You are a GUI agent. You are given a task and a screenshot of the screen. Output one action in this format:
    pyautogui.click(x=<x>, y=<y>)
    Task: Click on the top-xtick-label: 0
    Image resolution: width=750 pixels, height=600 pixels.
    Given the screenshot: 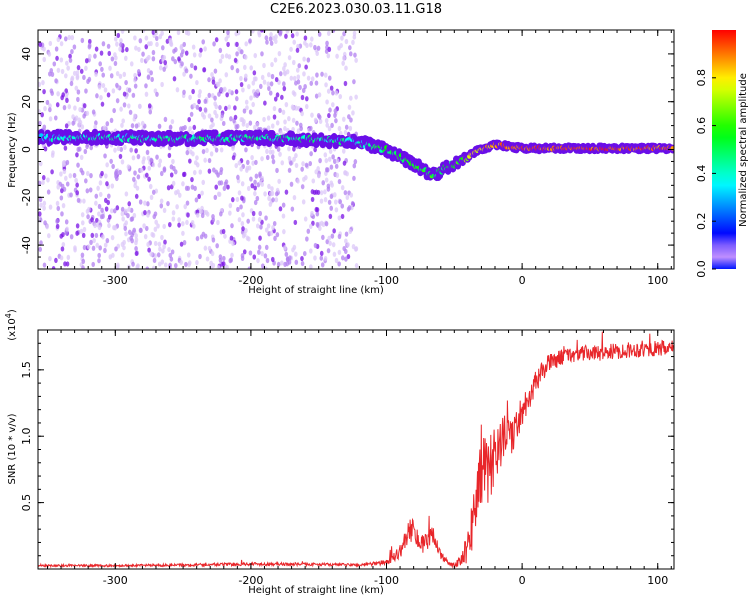 What is the action you would take?
    pyautogui.click(x=522, y=280)
    